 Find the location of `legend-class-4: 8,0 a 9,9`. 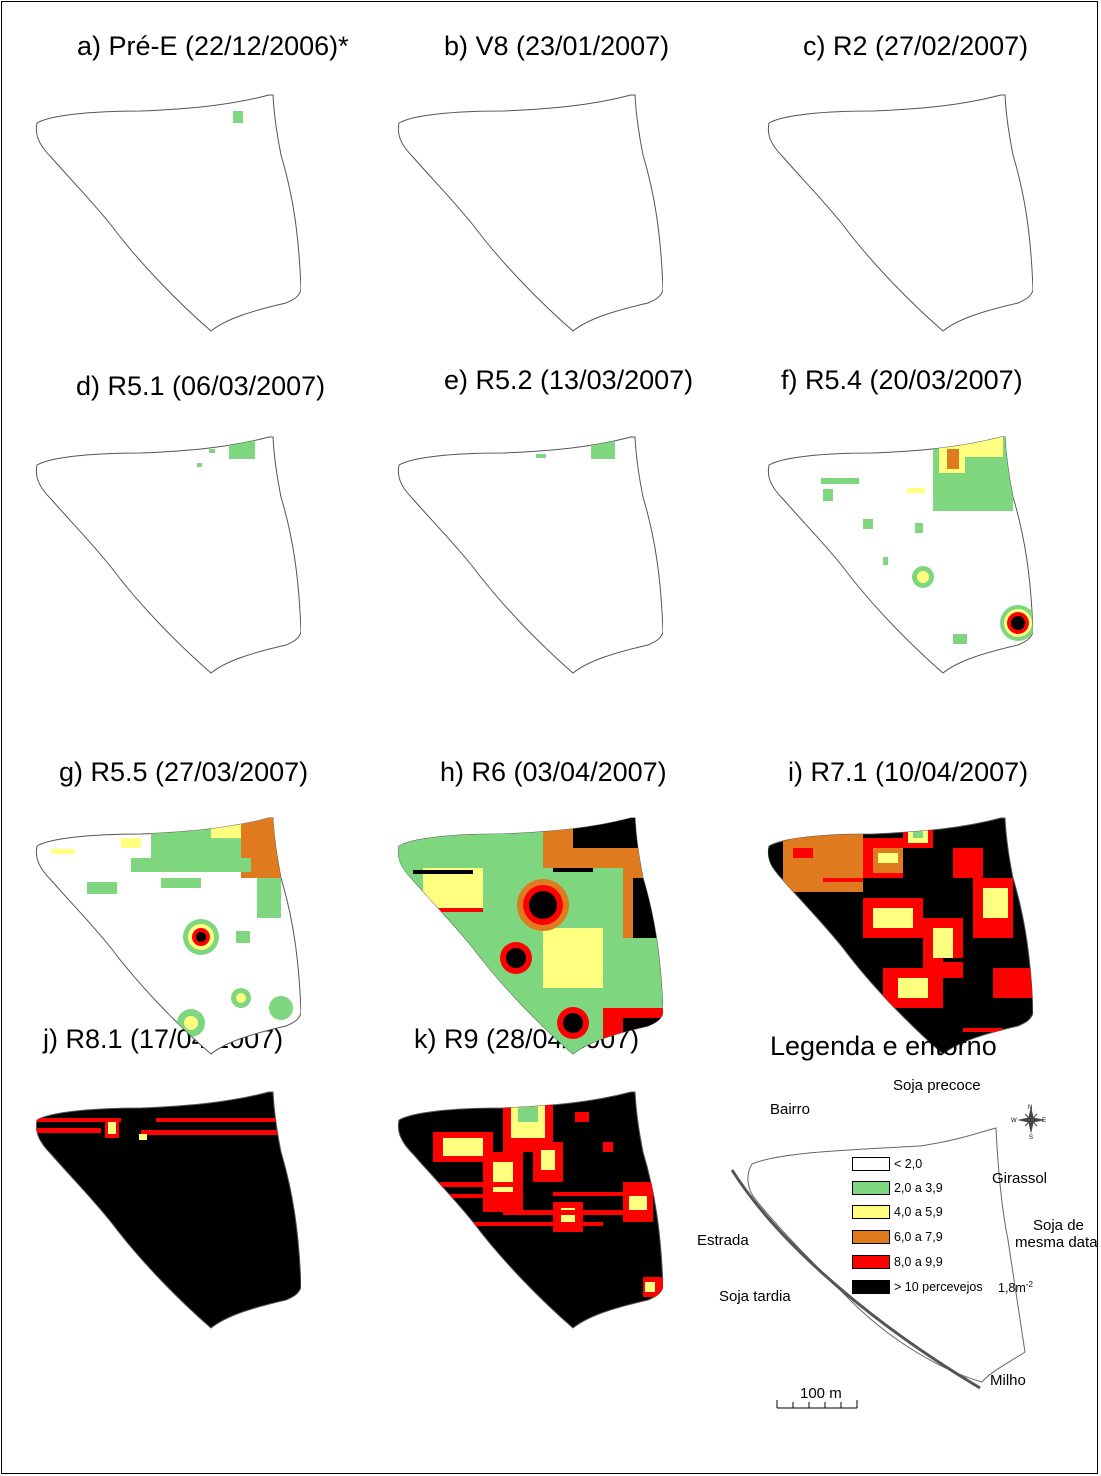

legend-class-4: 8,0 a 9,9 is located at coordinates (918, 1262).